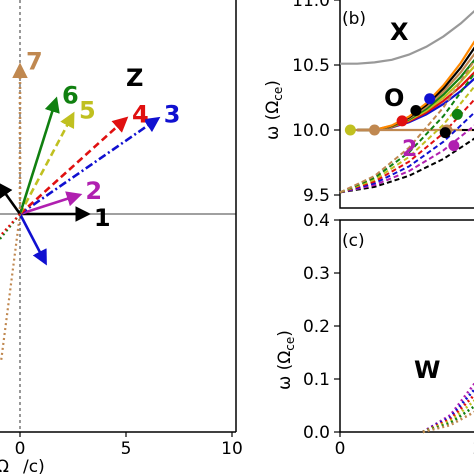 This screenshot has height=474, width=474. Describe the element at coordinates (34, 62) in the screenshot. I see `vector-label-7: 7` at that location.